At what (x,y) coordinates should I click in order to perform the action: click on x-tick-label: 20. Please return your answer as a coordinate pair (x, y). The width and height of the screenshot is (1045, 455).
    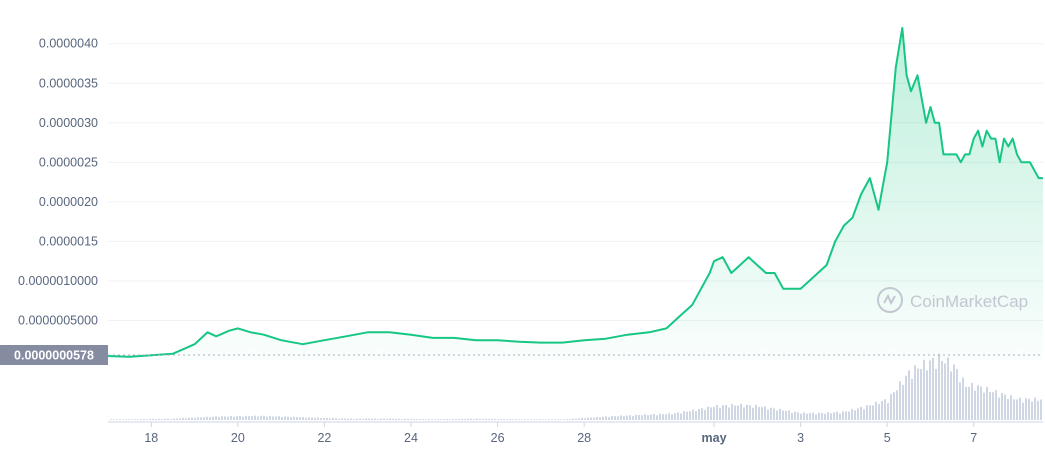
    Looking at the image, I should click on (238, 438).